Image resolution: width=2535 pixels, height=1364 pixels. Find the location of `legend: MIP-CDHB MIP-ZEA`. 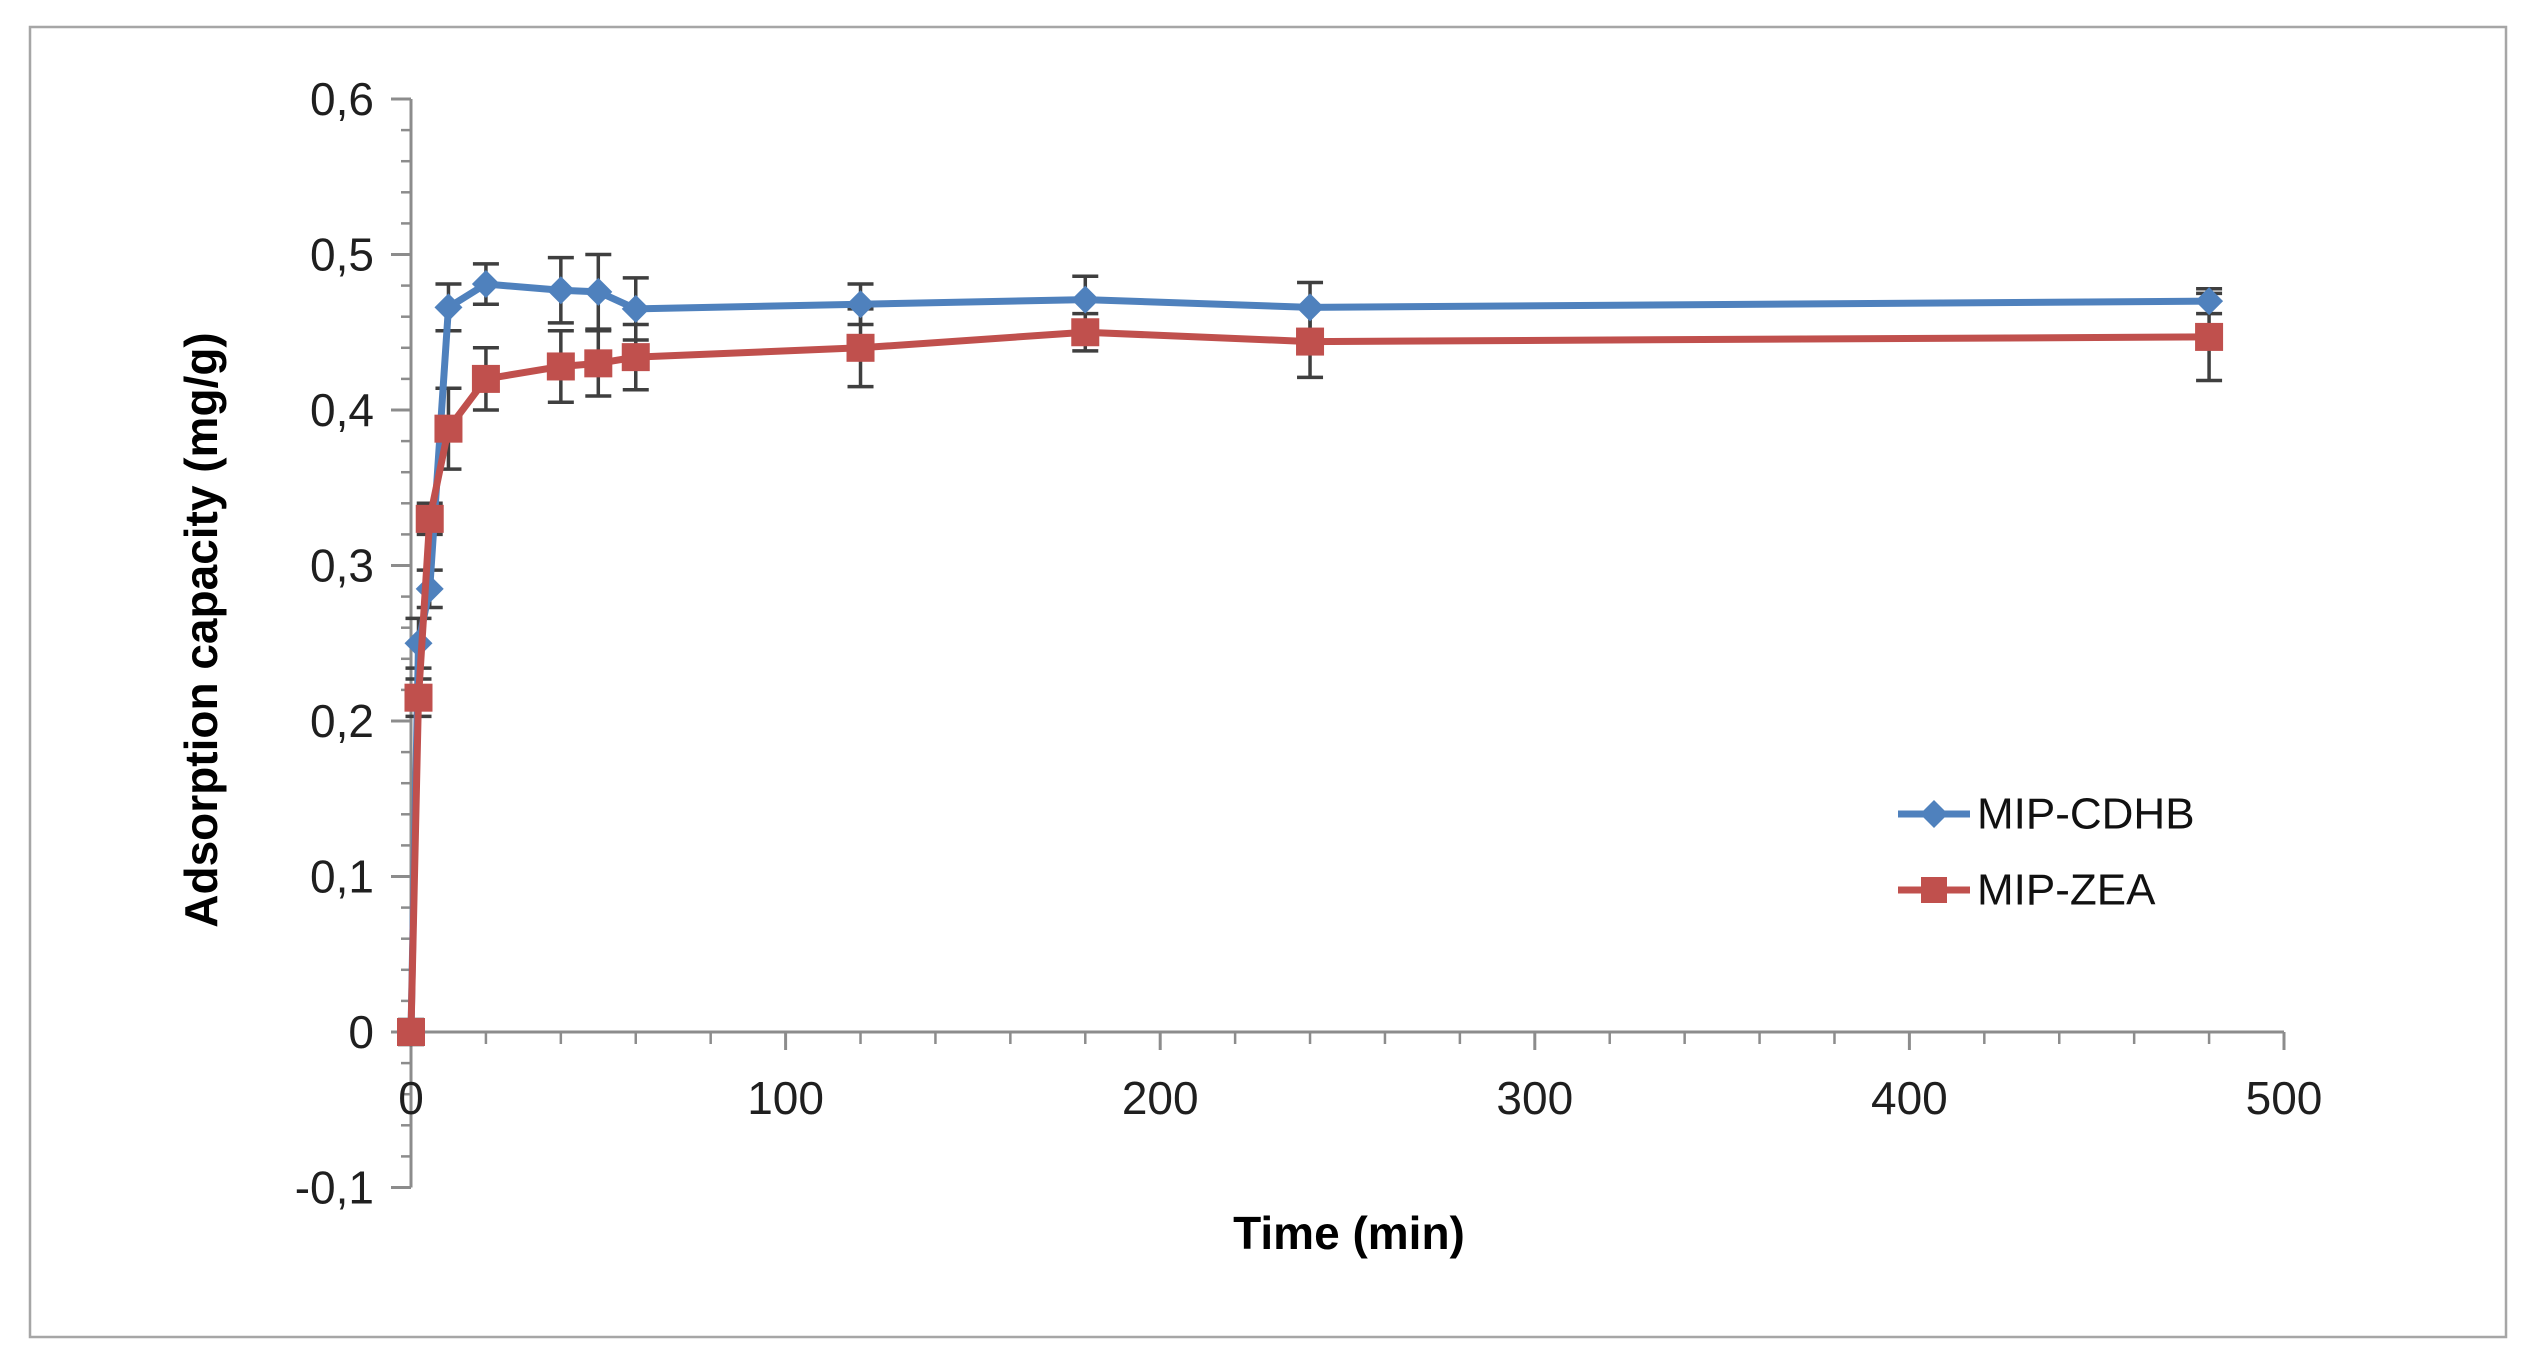

legend: MIP-CDHB MIP-ZEA is located at coordinates (2046, 852).